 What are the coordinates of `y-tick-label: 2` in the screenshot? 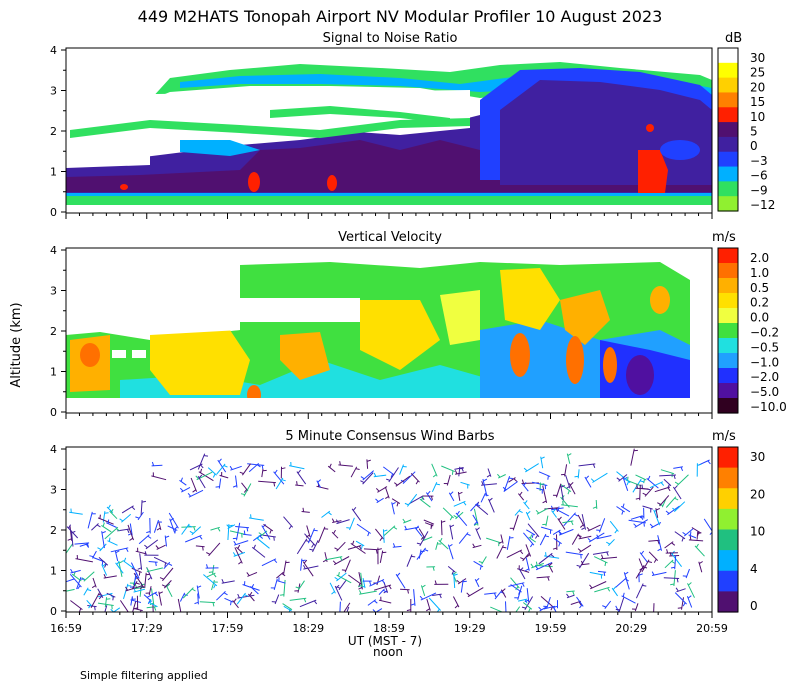 It's located at (53, 331).